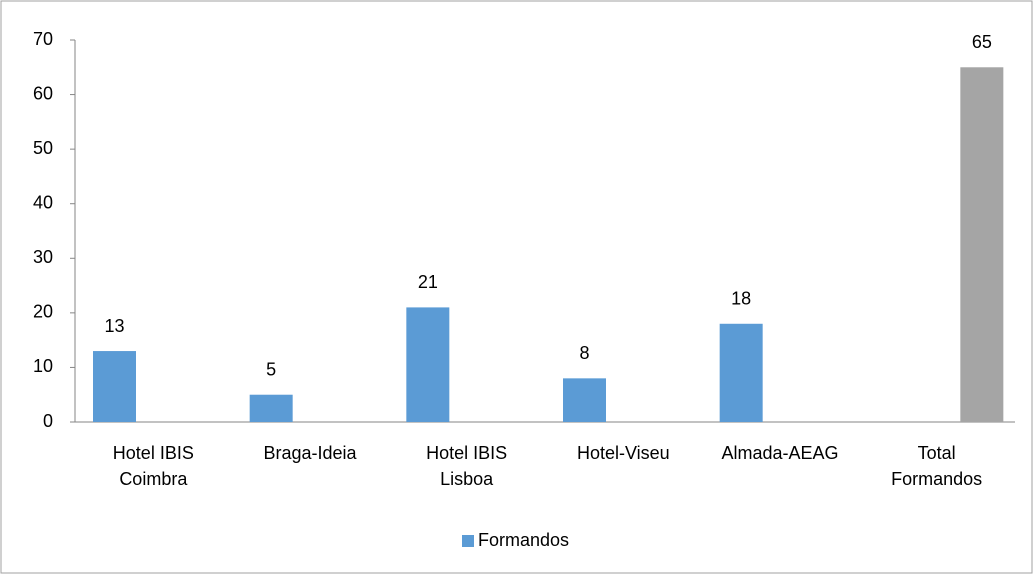  I want to click on x-tick-label: Braga-Ideia, so click(310, 453).